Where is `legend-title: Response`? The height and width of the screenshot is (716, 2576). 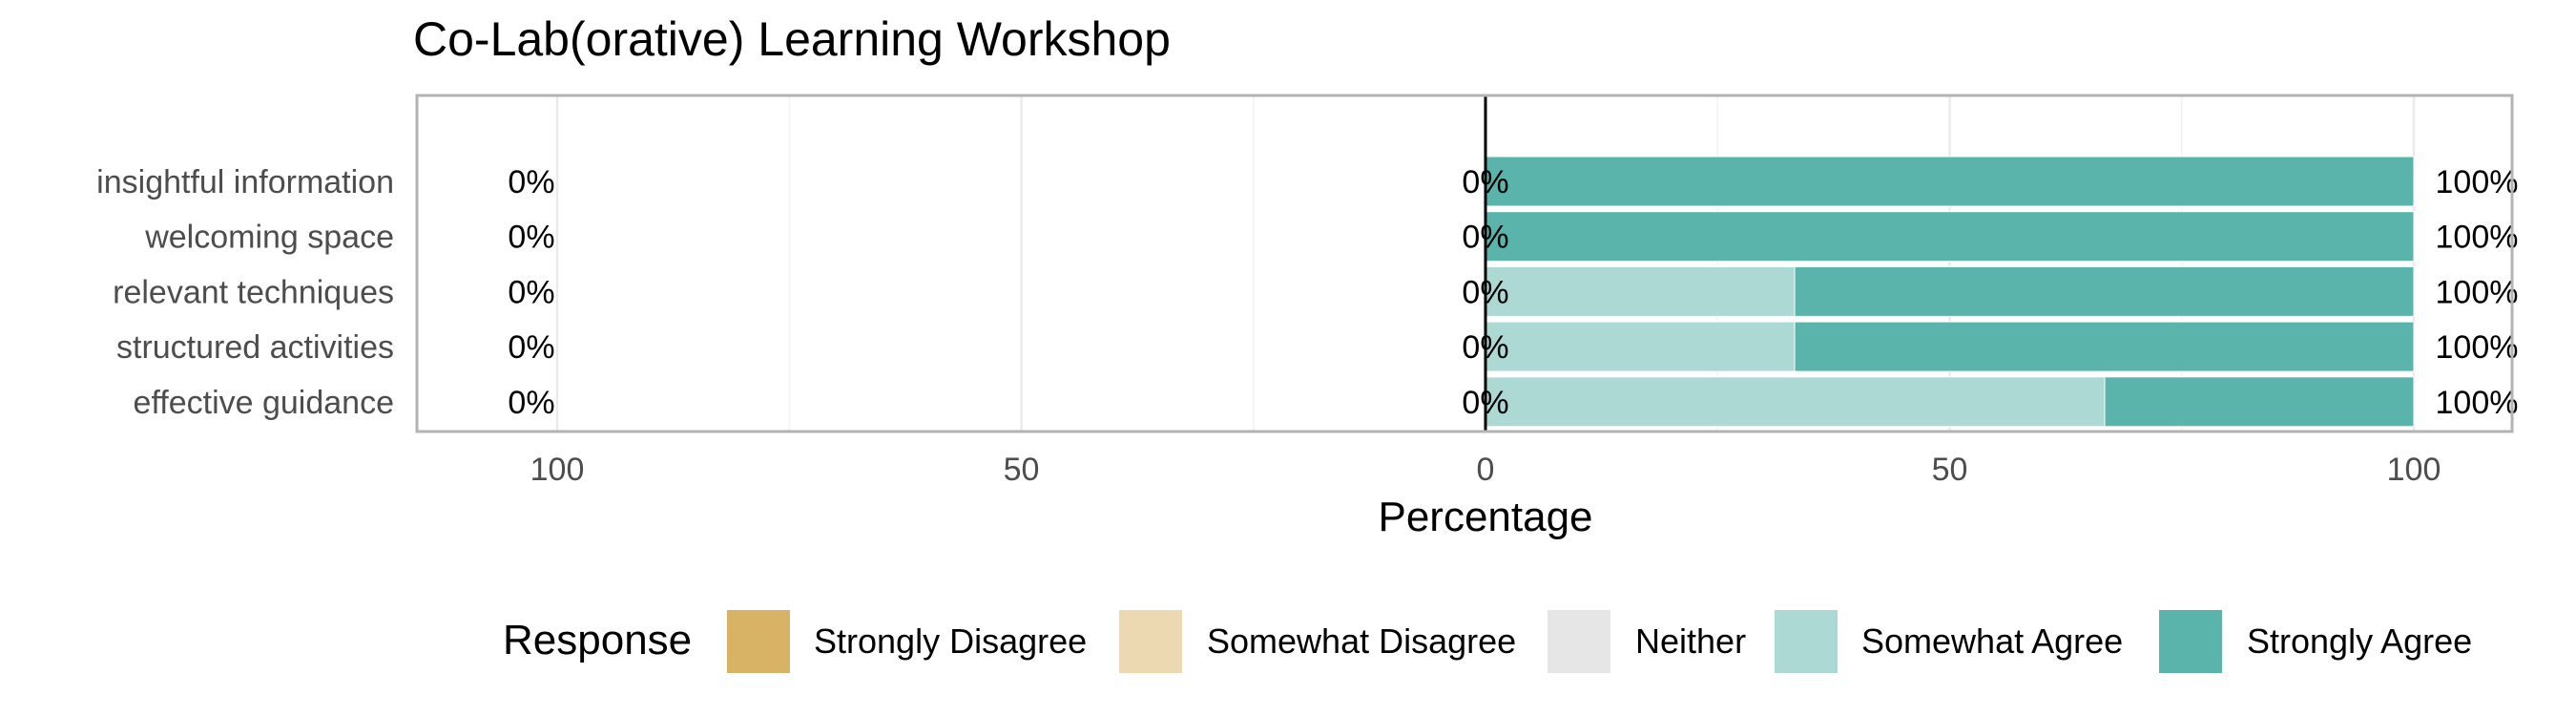 legend-title: Response is located at coordinates (597, 640).